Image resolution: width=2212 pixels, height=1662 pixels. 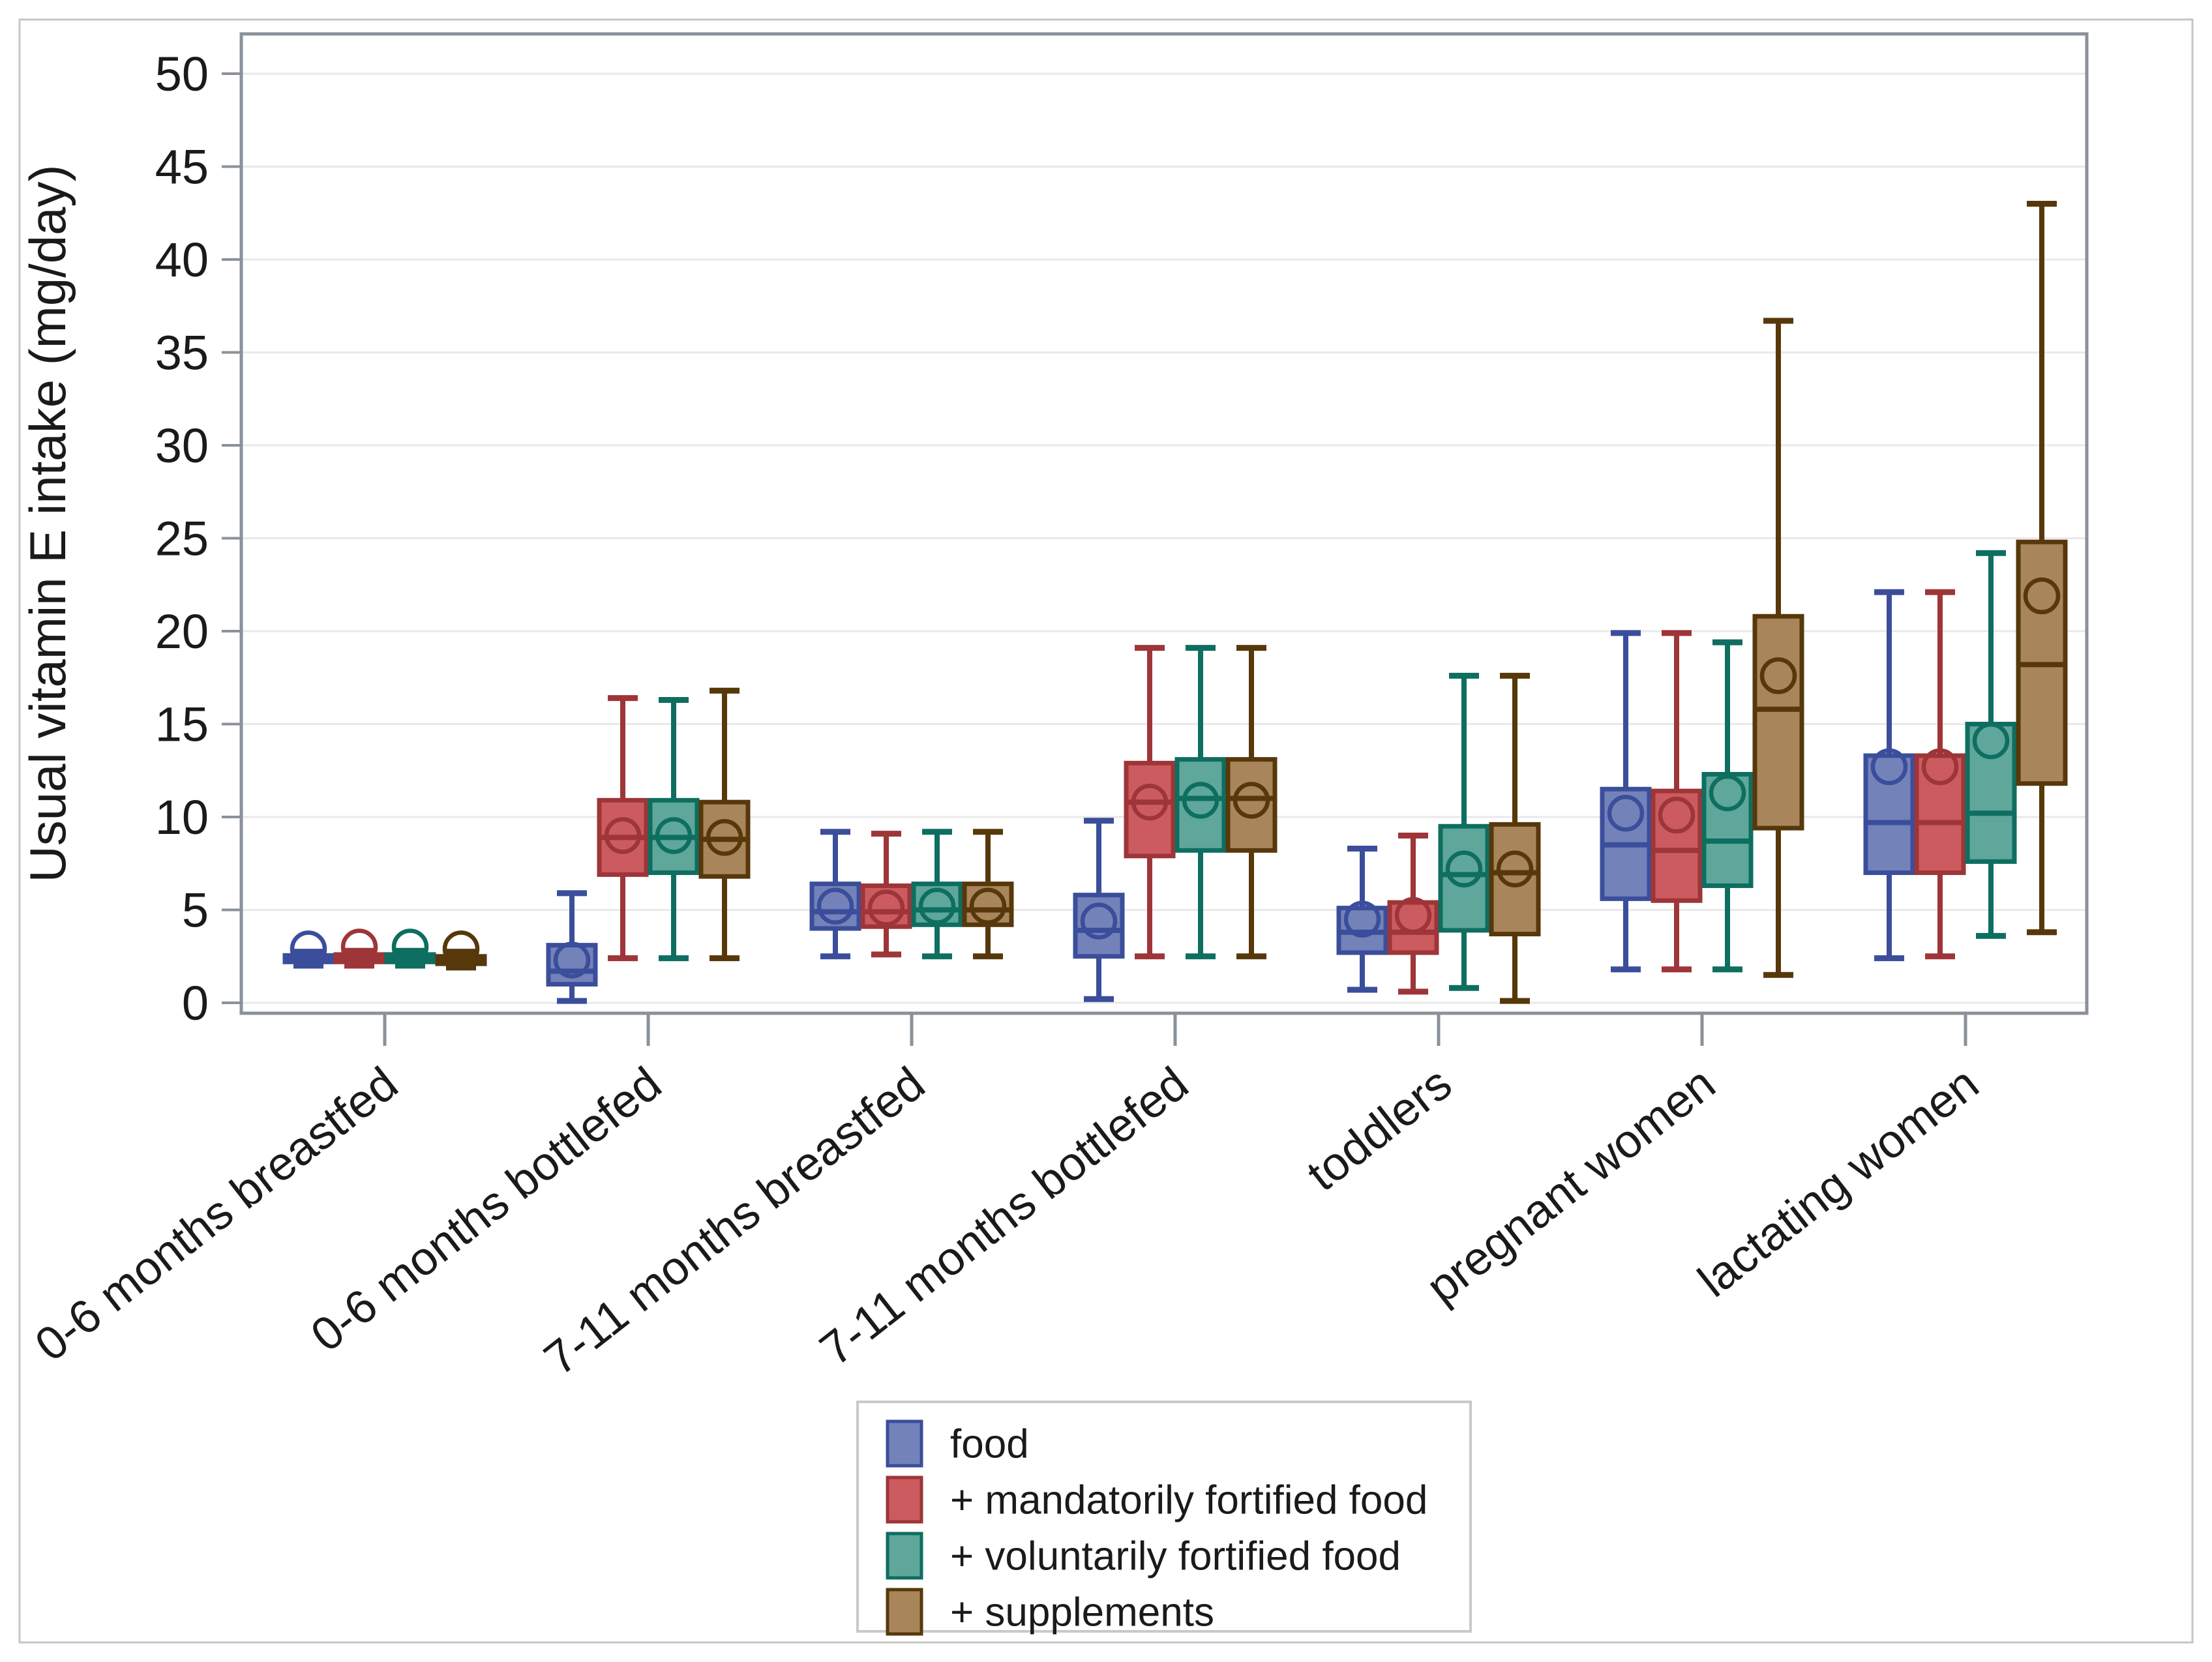 What do you see at coordinates (1082, 1613) in the screenshot?
I see `legend-label: + supplements` at bounding box center [1082, 1613].